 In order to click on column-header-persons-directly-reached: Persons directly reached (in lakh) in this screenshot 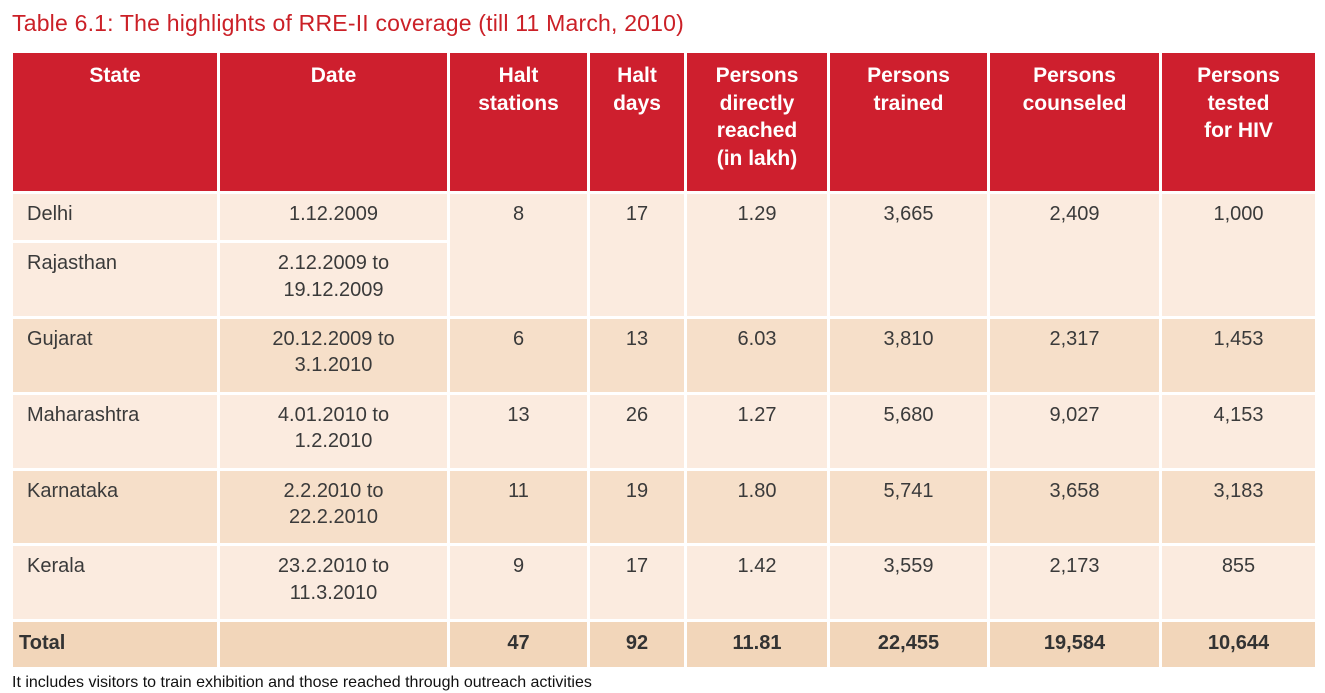, I will do `click(757, 122)`.